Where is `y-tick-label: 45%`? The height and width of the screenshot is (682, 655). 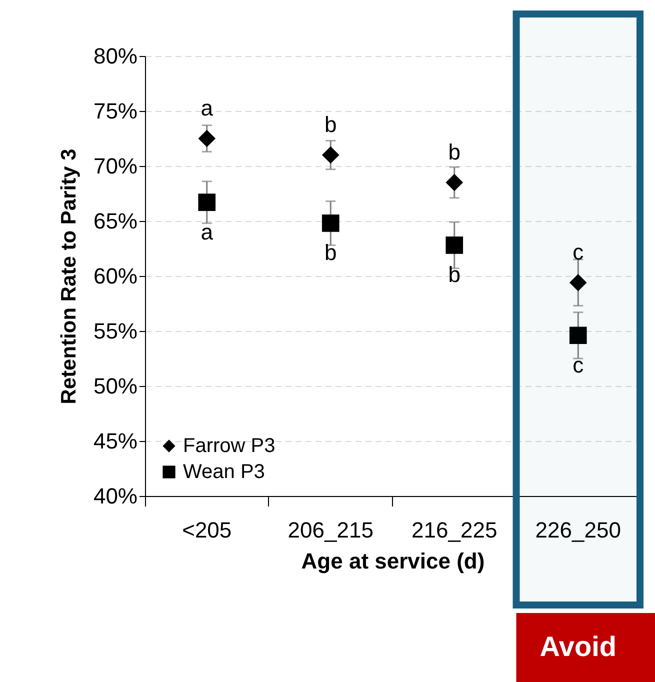 y-tick-label: 45% is located at coordinates (115, 441).